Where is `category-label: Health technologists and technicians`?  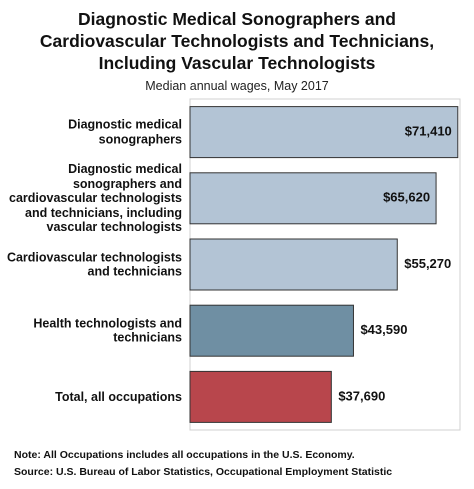 category-label: Health technologists and technicians is located at coordinates (107, 330).